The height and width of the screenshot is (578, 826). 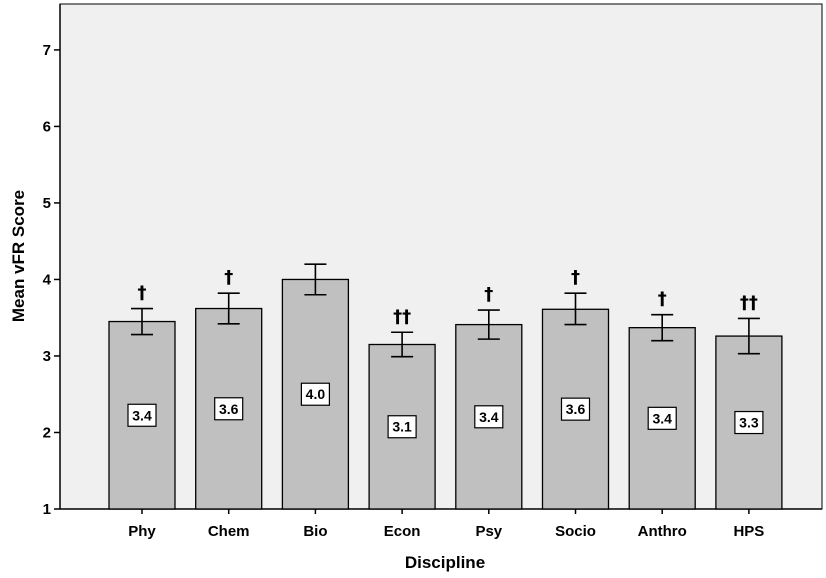 What do you see at coordinates (315, 531) in the screenshot?
I see `x-tick-label: Bio` at bounding box center [315, 531].